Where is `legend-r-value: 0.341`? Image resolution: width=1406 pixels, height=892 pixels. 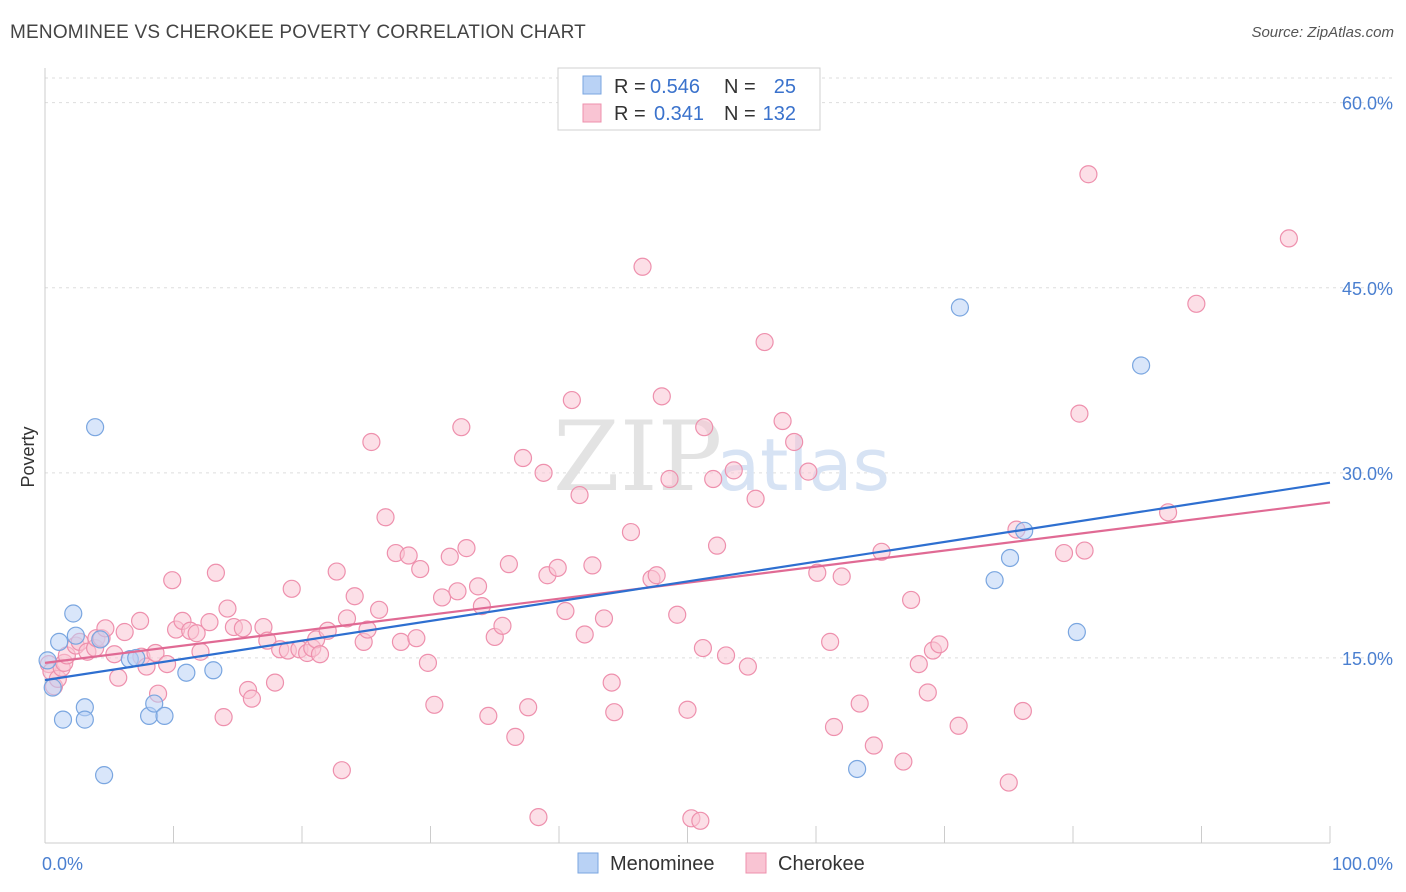 legend-r-value: 0.341 is located at coordinates (679, 114).